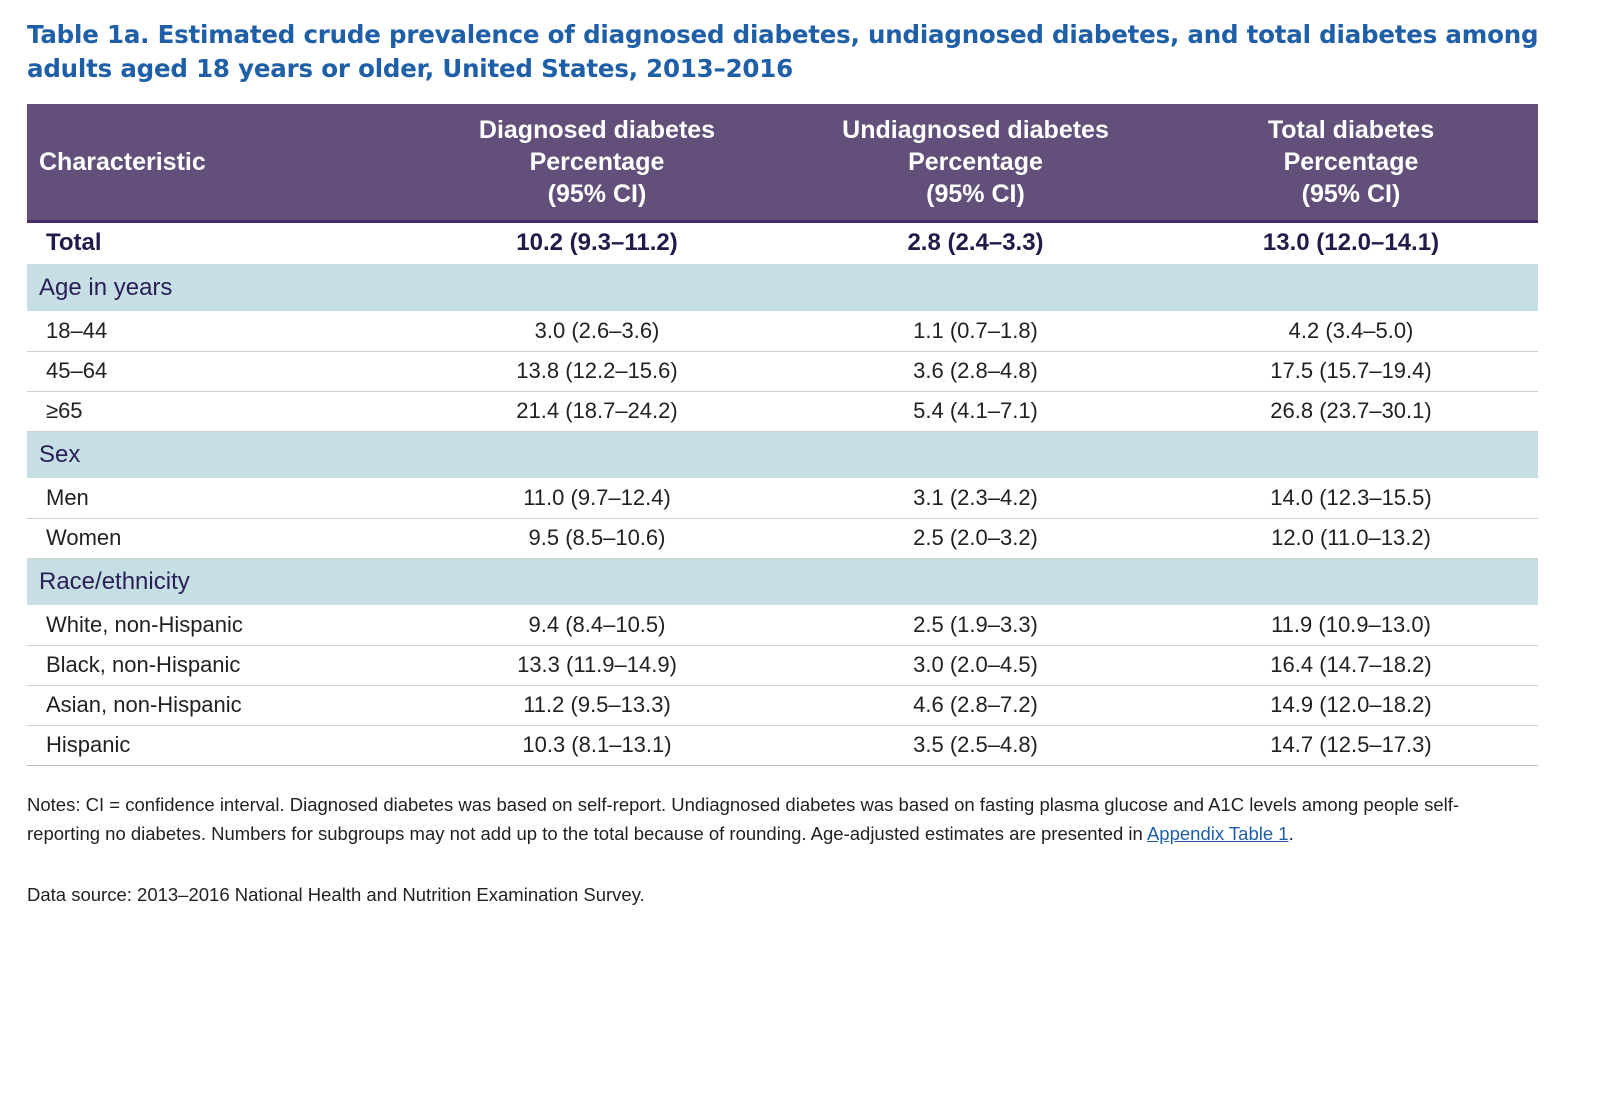 The width and height of the screenshot is (1600, 1096). Describe the element at coordinates (106, 287) in the screenshot. I see `section-heading: Age in years` at that location.